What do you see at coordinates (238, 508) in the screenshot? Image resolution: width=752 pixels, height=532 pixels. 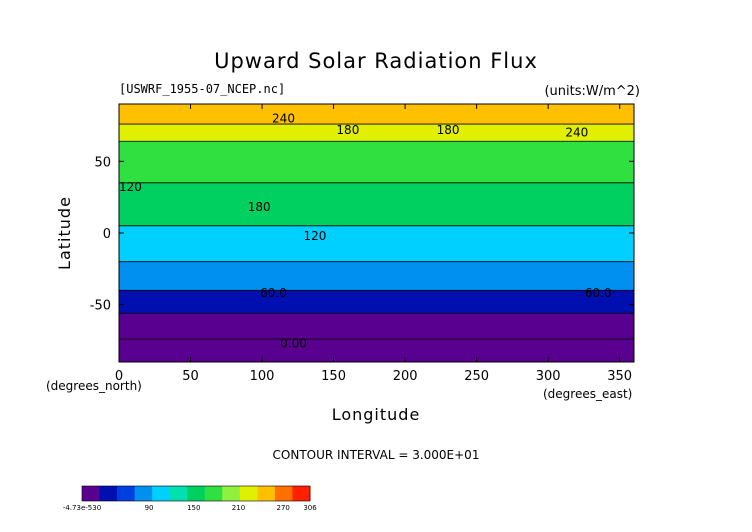 I see `colorbar-tick-label: 210` at bounding box center [238, 508].